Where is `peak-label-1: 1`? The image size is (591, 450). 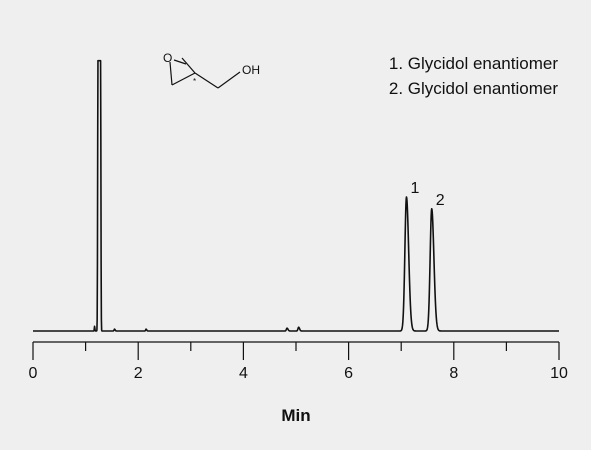
peak-label-1: 1 is located at coordinates (414, 188).